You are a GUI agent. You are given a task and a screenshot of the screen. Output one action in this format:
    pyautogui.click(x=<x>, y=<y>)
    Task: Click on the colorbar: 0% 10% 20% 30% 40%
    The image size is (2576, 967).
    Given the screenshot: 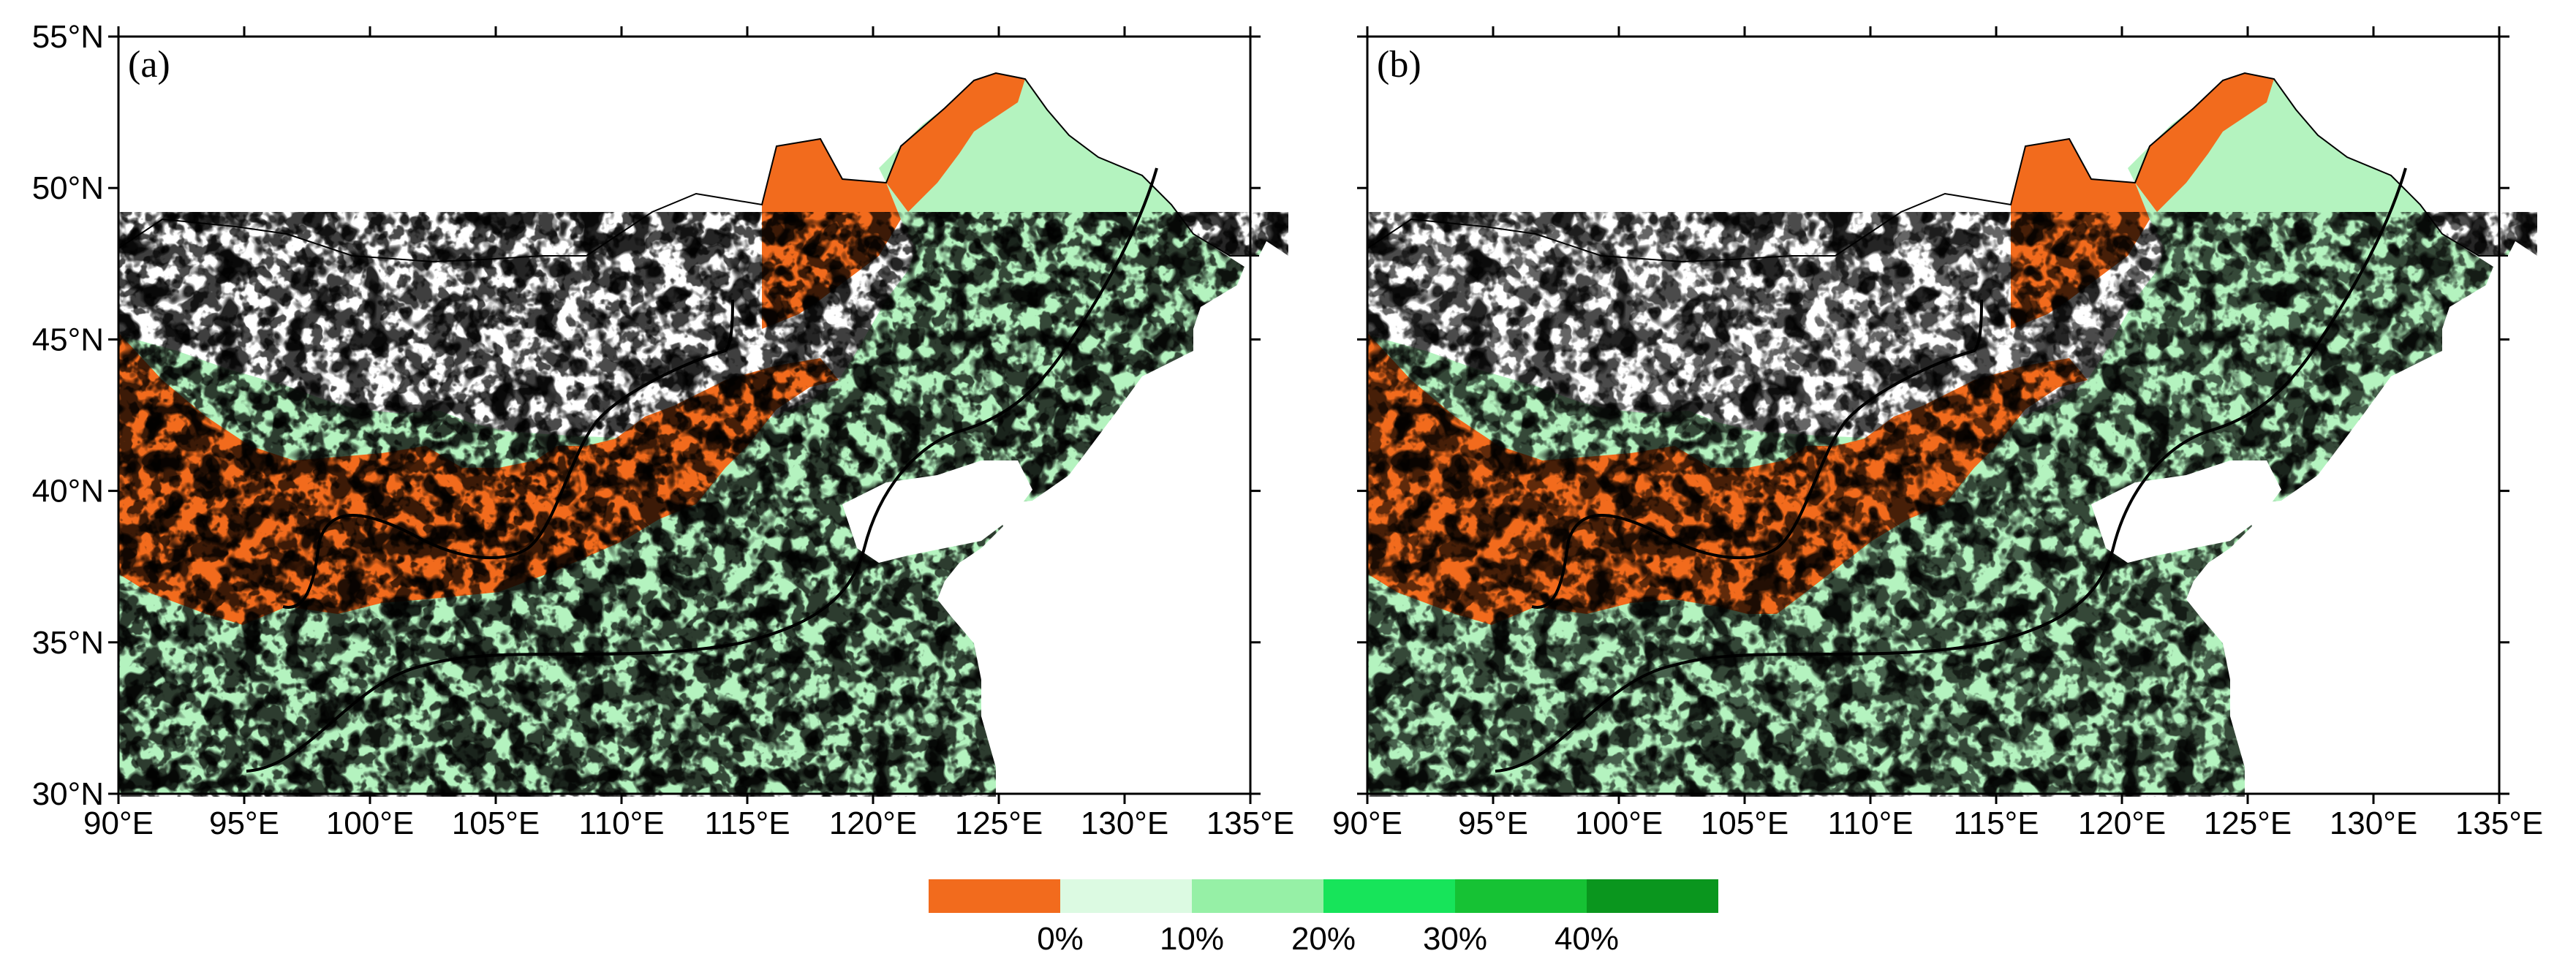 What is the action you would take?
    pyautogui.click(x=1323, y=918)
    